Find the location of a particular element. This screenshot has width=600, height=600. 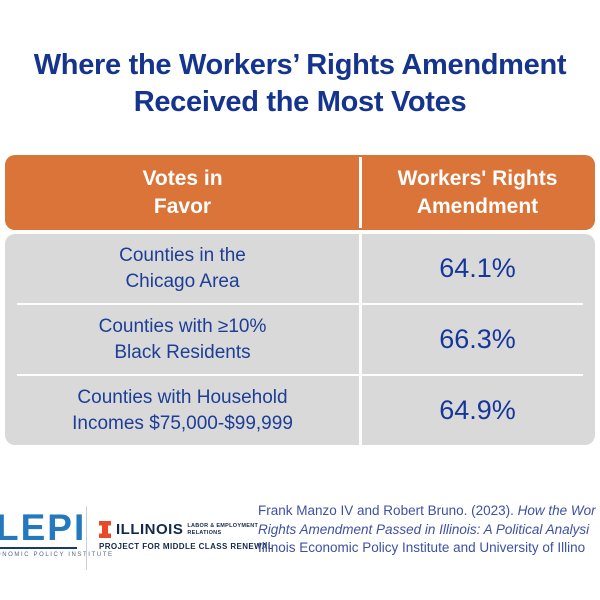

row3-label-line2: Incomes $75,000-$99,999 is located at coordinates (182, 423).